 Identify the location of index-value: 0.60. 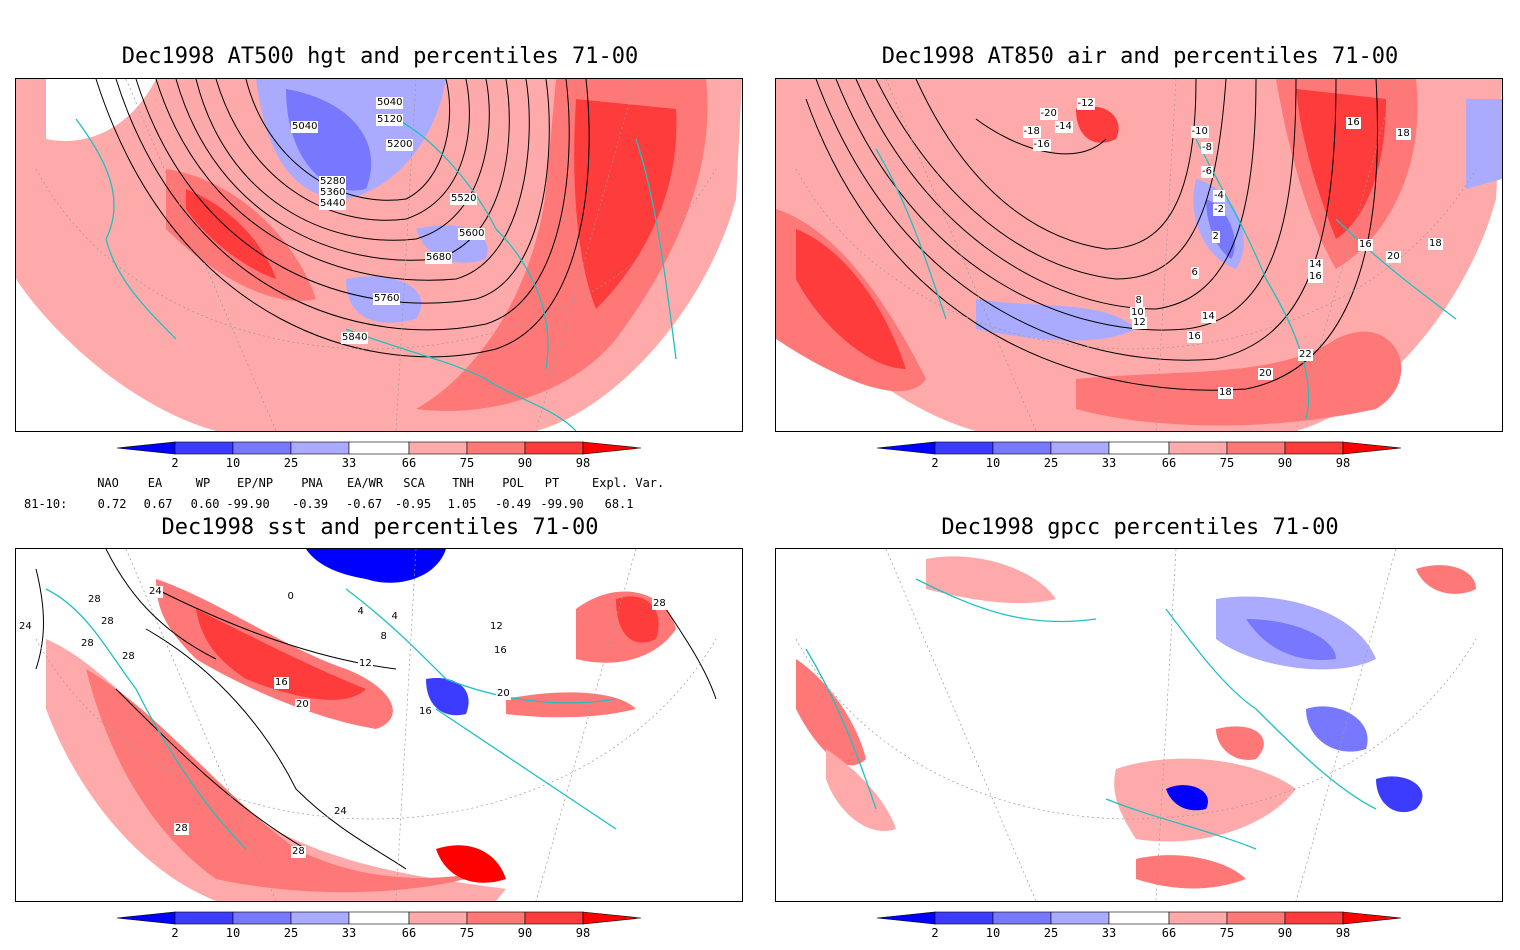
(205, 504).